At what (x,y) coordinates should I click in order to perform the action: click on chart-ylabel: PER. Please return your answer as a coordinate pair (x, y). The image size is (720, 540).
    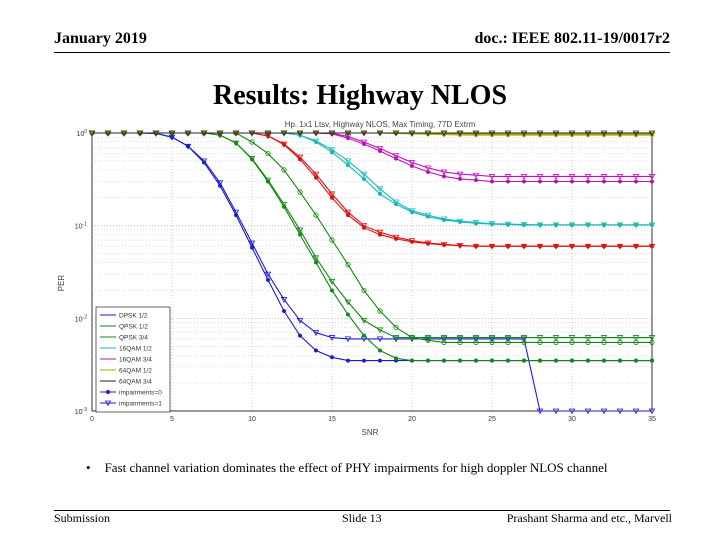
    Looking at the image, I should click on (61, 283).